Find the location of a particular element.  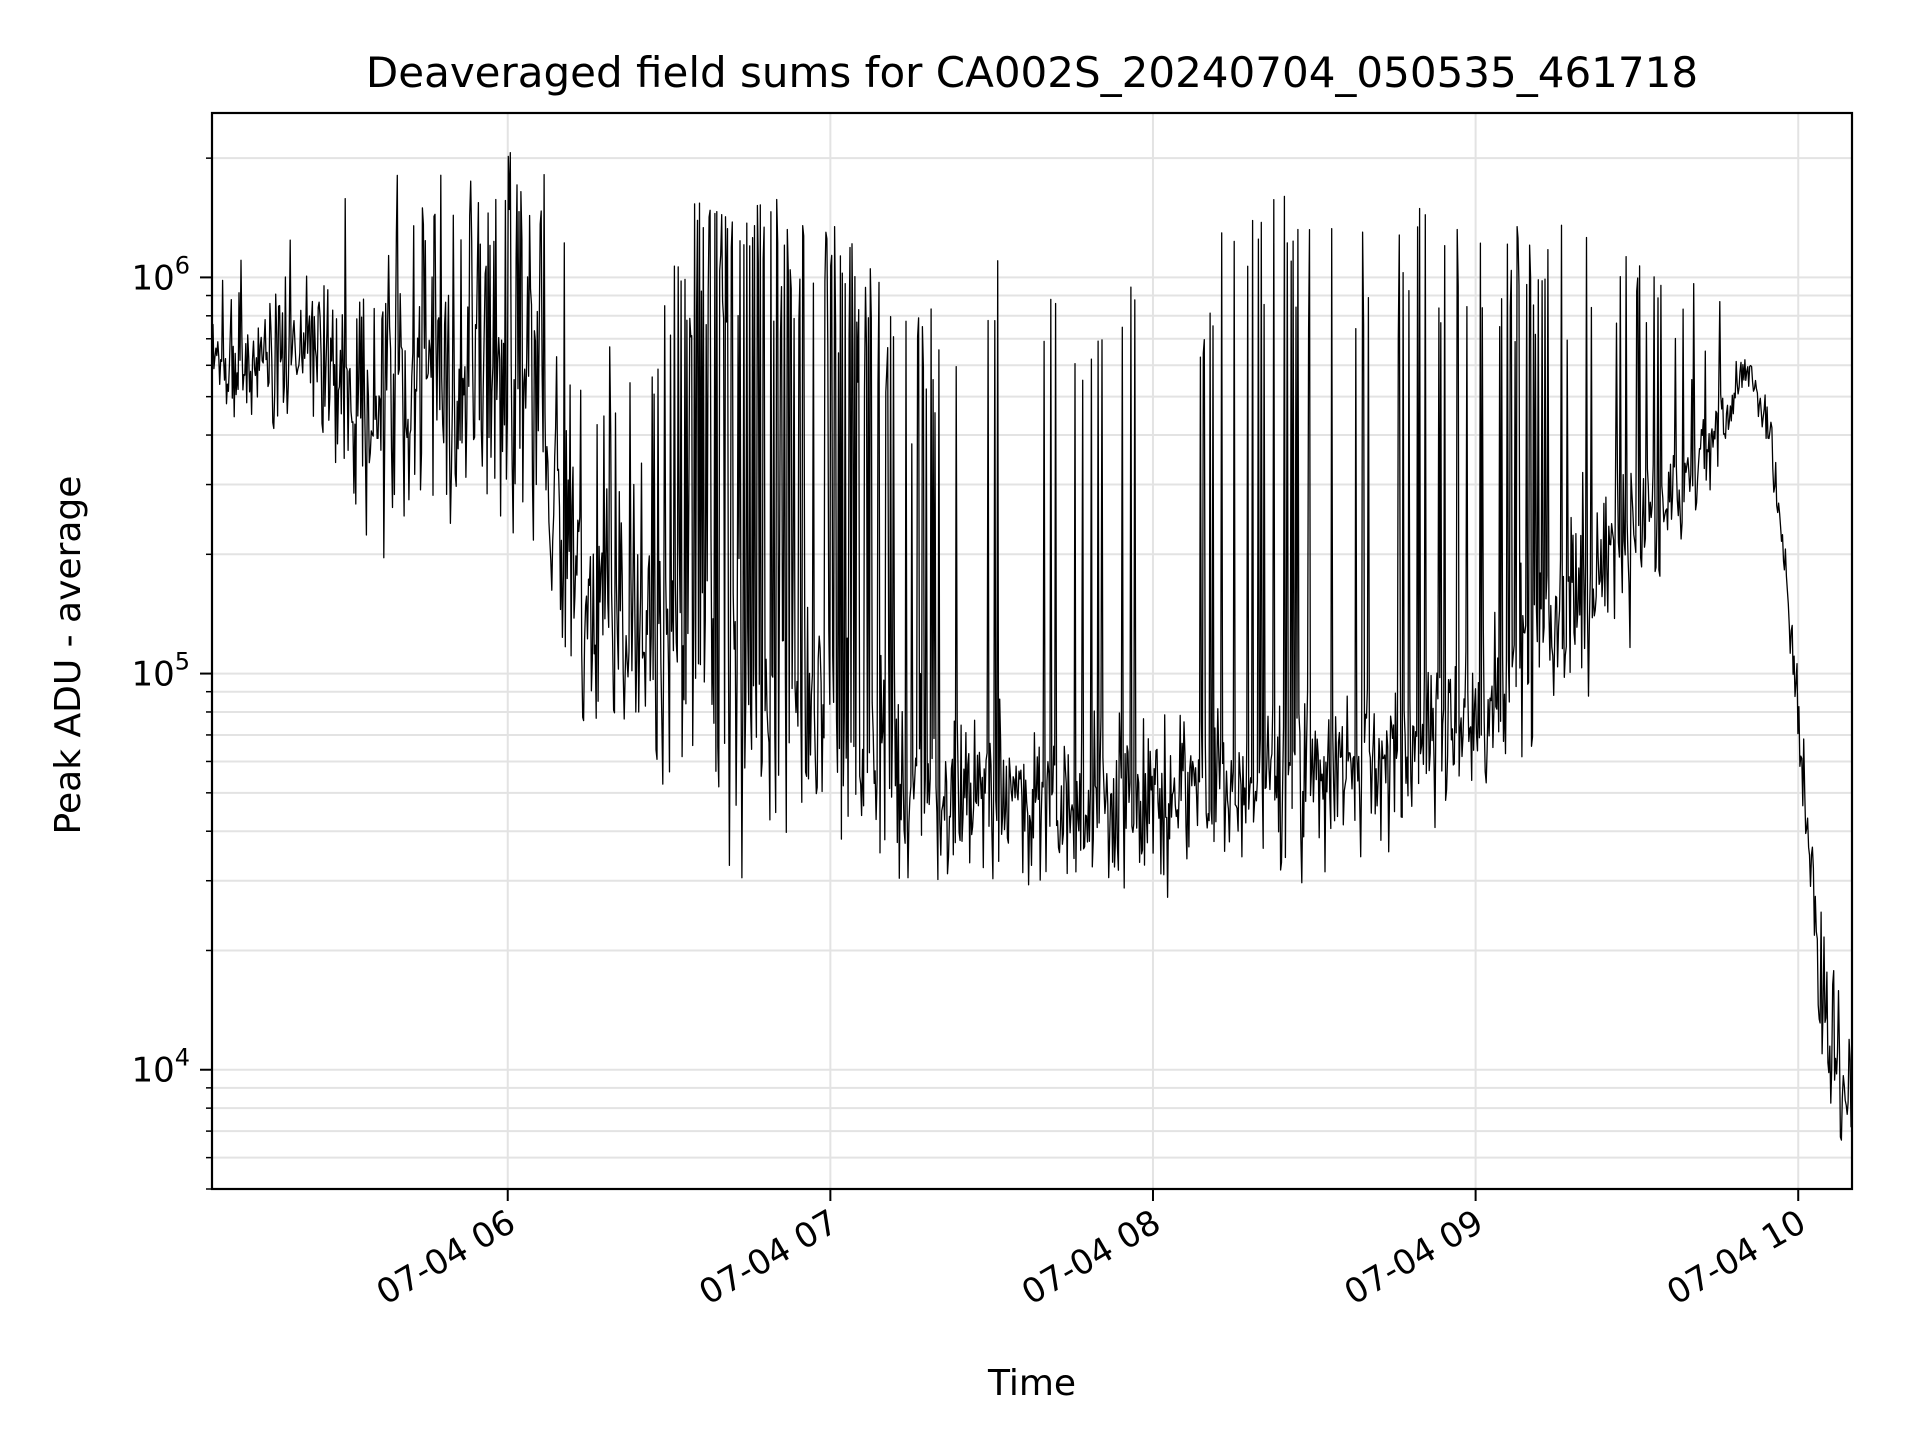

x-axis-label: Time is located at coordinates (1031, 1383).